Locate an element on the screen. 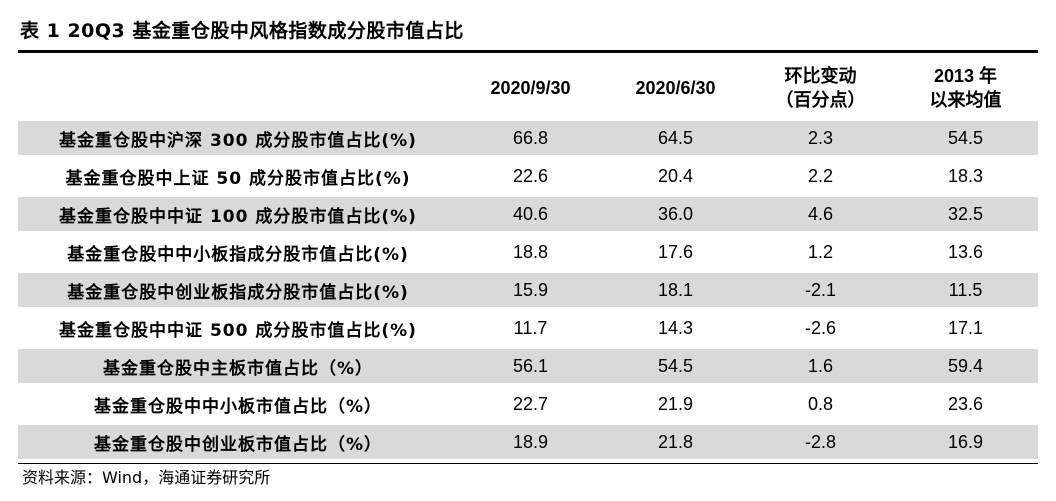 This screenshot has height=501, width=1056. row-label: 基金重仓股中上证 50 成分股市值占比(%) is located at coordinates (238, 178).